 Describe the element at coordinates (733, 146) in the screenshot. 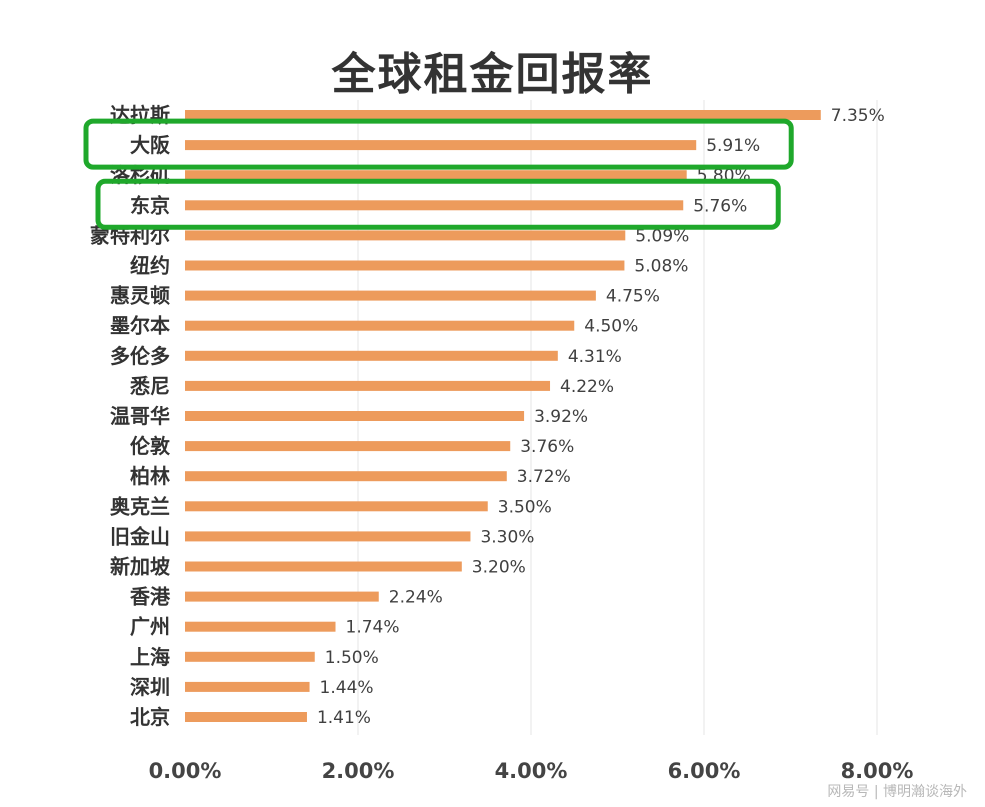

I see `value-label-1: 5.91%` at that location.